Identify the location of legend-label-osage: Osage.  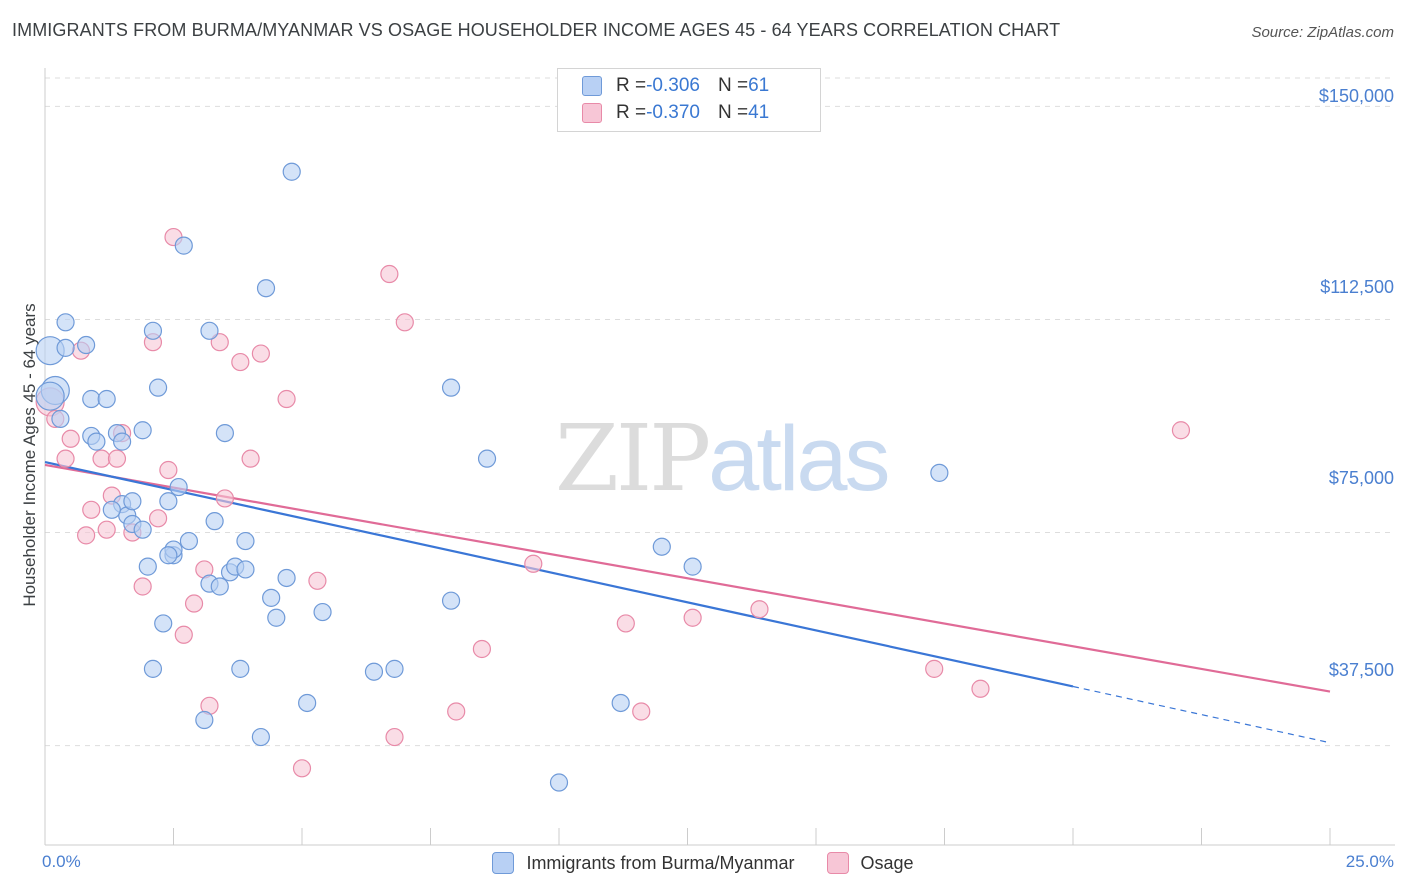
(887, 862).